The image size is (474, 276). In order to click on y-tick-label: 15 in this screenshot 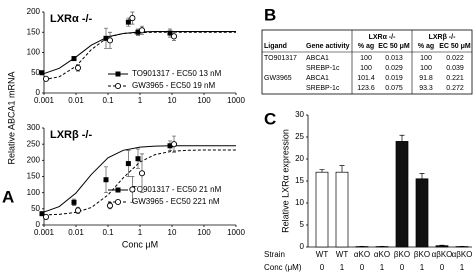, I will do `click(299, 180)`.